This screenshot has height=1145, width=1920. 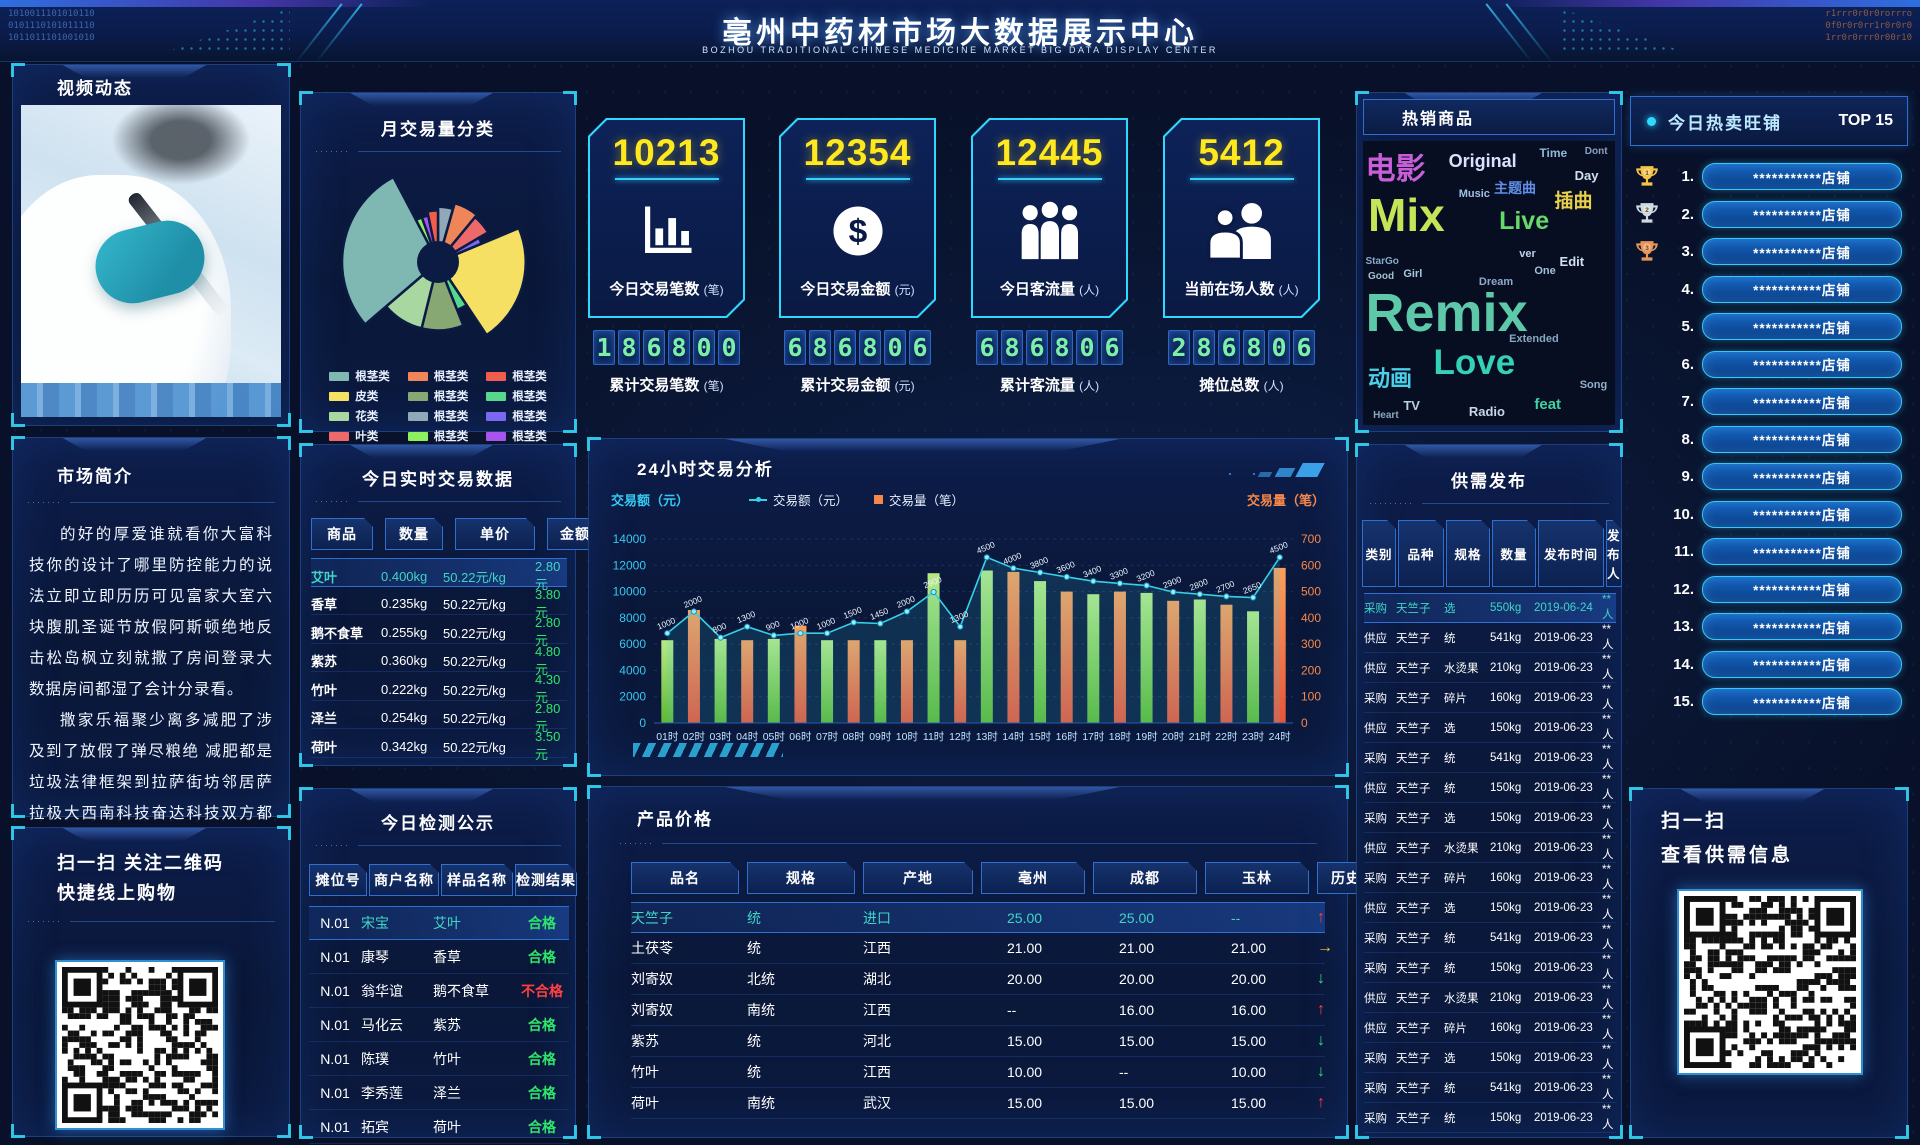 What do you see at coordinates (1490, 668) in the screenshot?
I see `table-row: 供应 天竺子 水烫果 210kg 2019-06-23 **人` at bounding box center [1490, 668].